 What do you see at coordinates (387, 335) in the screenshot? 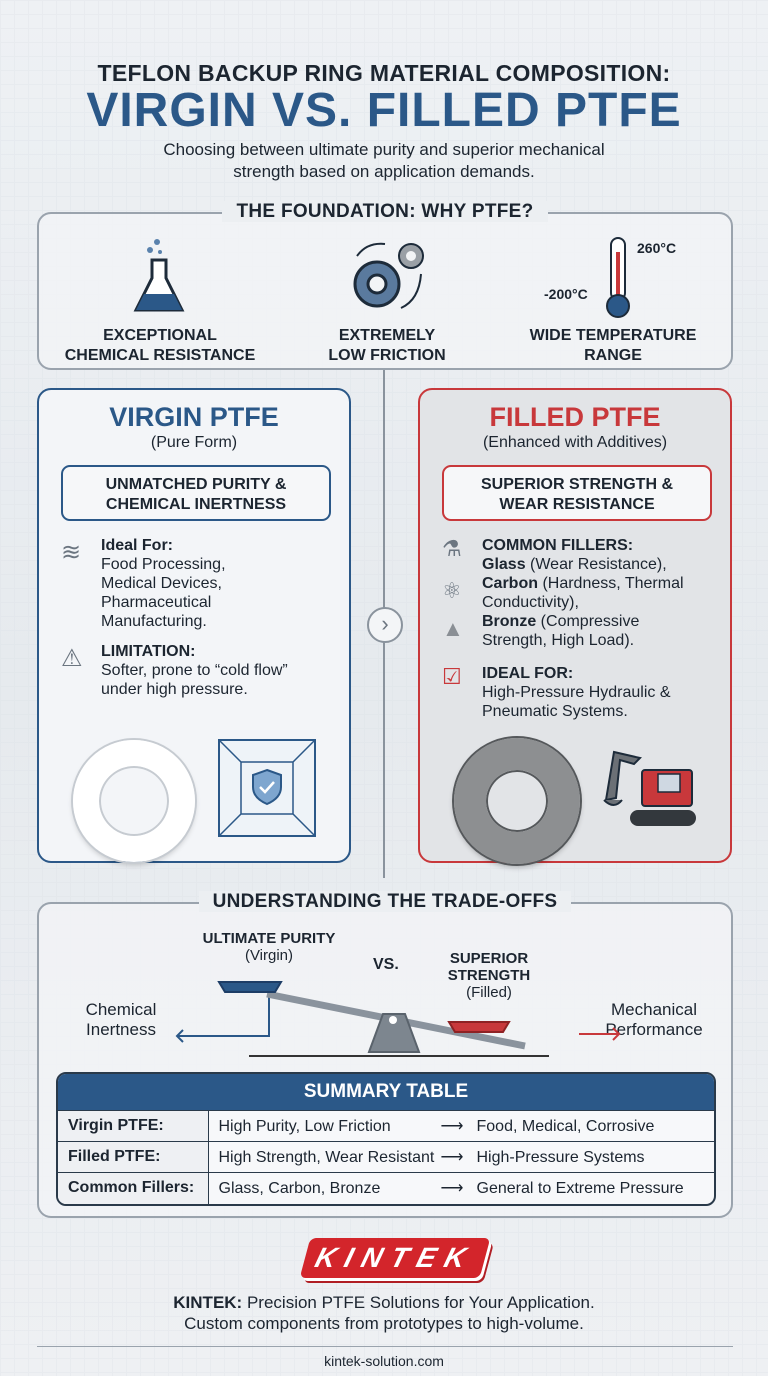
I see `feature-label: EXTREMELY` at bounding box center [387, 335].